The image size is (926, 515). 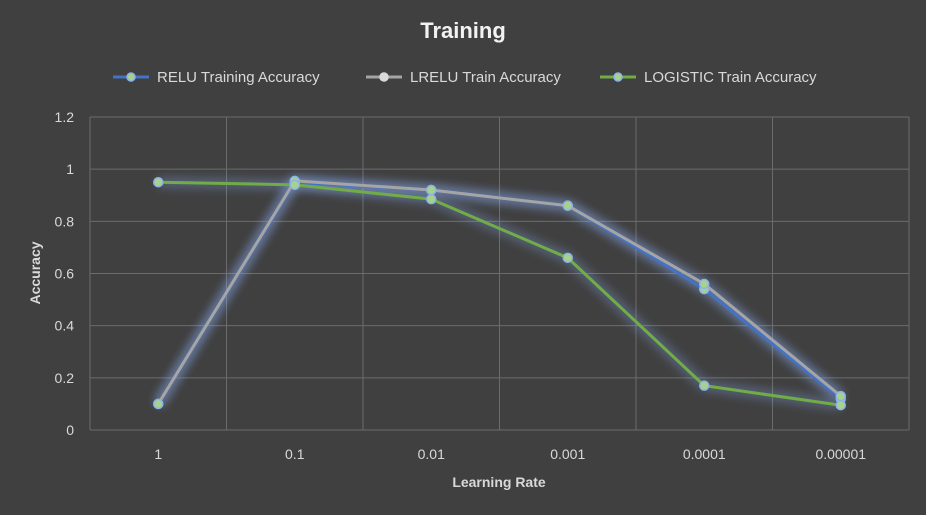 I want to click on x-tick-label: 0.01, so click(x=431, y=454).